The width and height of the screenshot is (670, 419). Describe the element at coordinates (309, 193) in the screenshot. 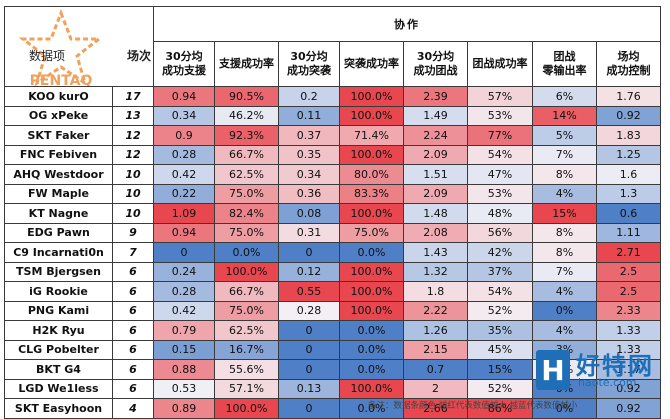

I see `stat-cell: 0.36` at that location.